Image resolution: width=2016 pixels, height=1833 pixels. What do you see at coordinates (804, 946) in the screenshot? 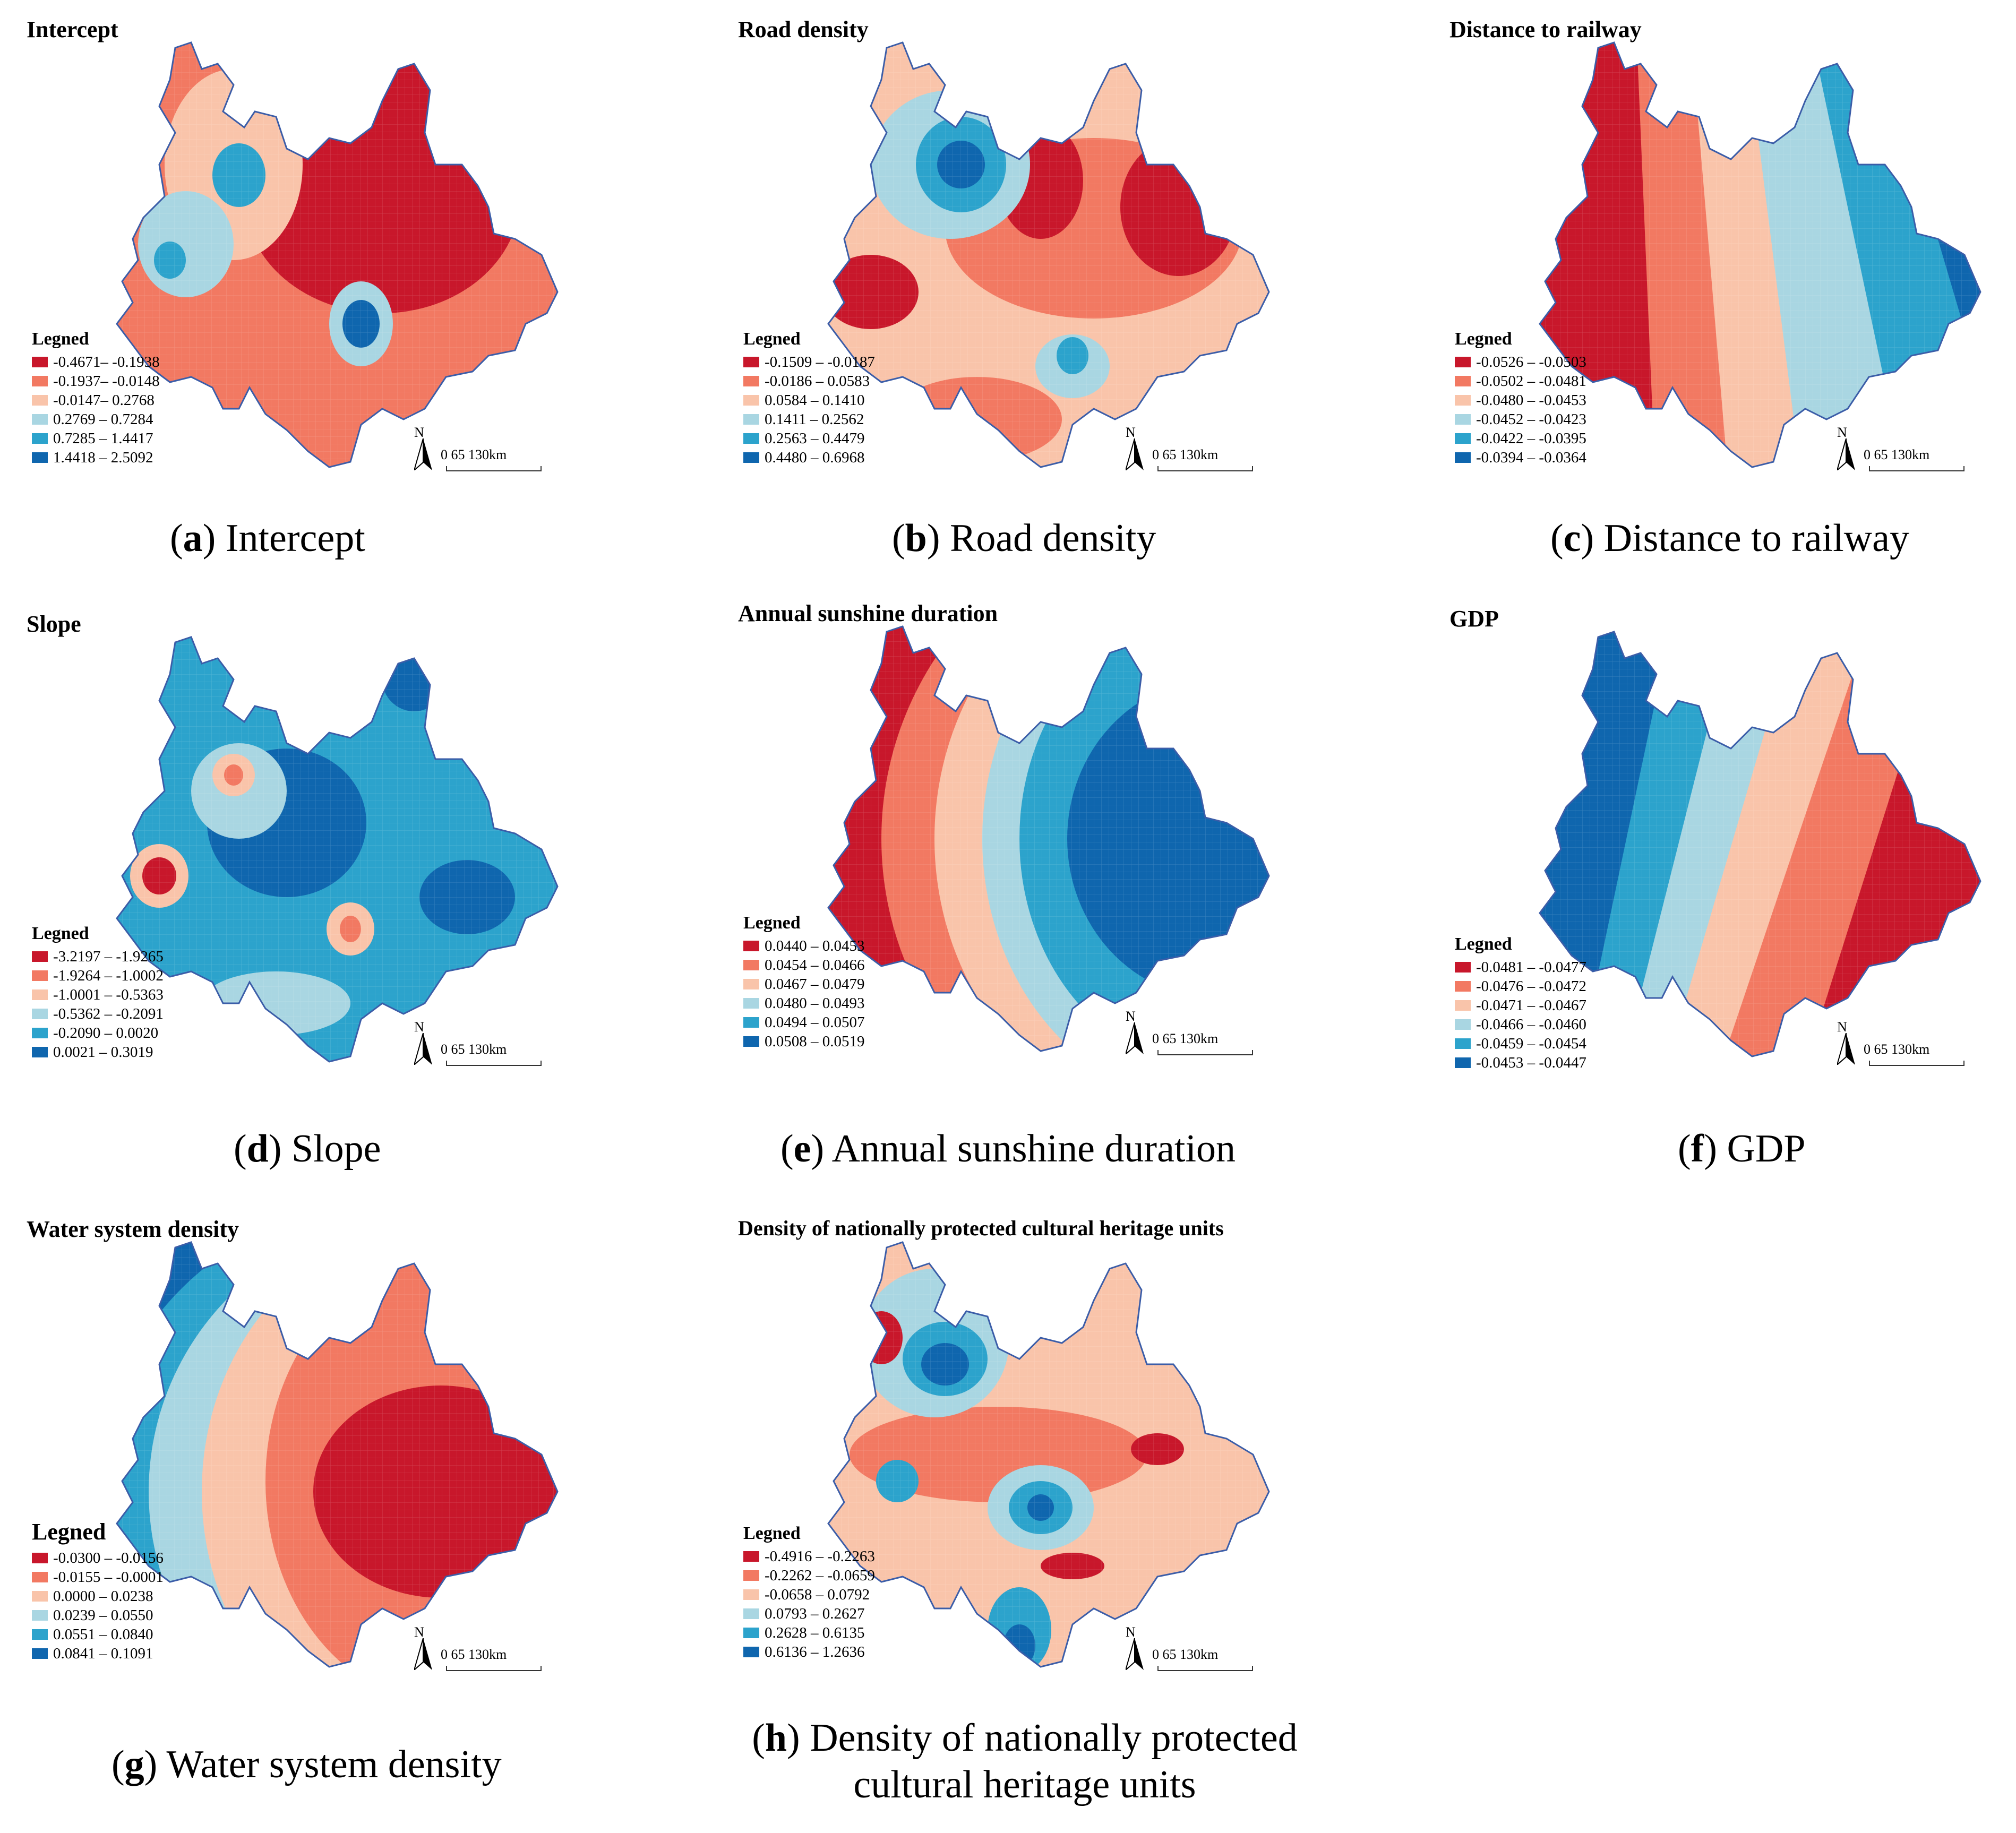
I see `legend-item: 0.0440 – 0.0453` at bounding box center [804, 946].